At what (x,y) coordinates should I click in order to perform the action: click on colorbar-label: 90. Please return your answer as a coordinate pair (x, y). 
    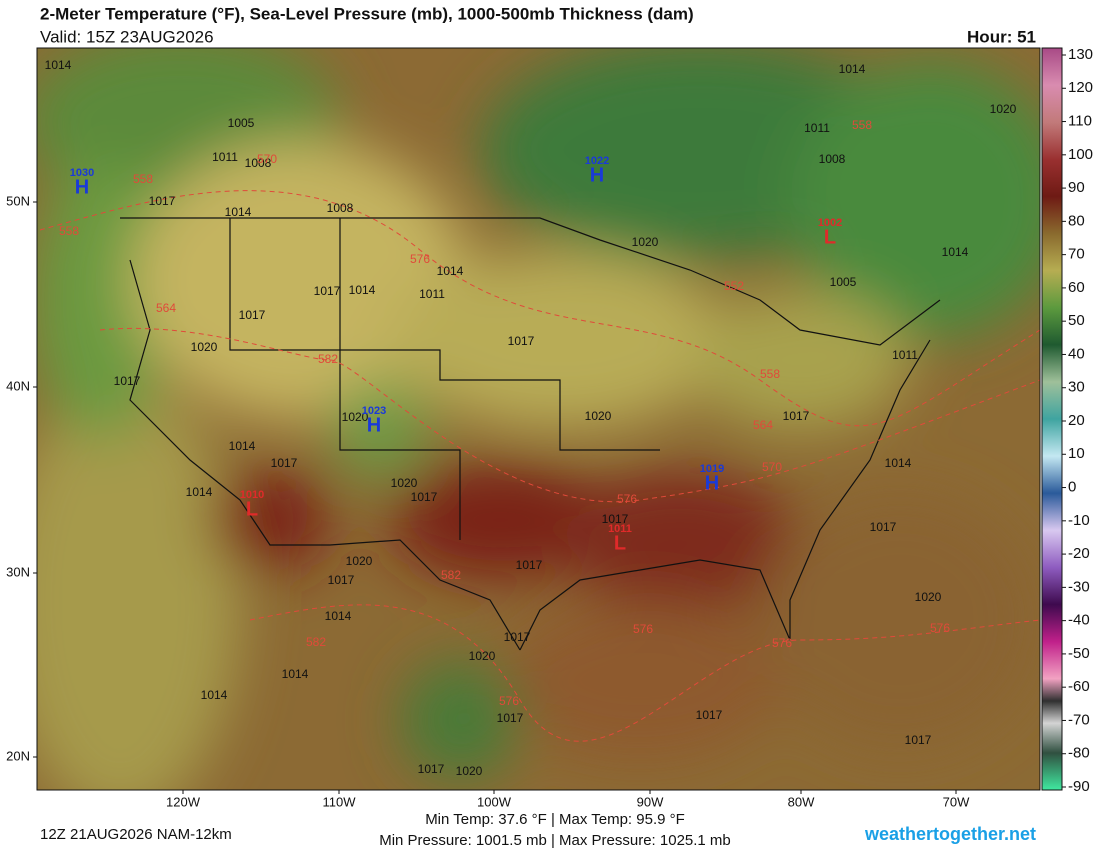
    Looking at the image, I should click on (1076, 187).